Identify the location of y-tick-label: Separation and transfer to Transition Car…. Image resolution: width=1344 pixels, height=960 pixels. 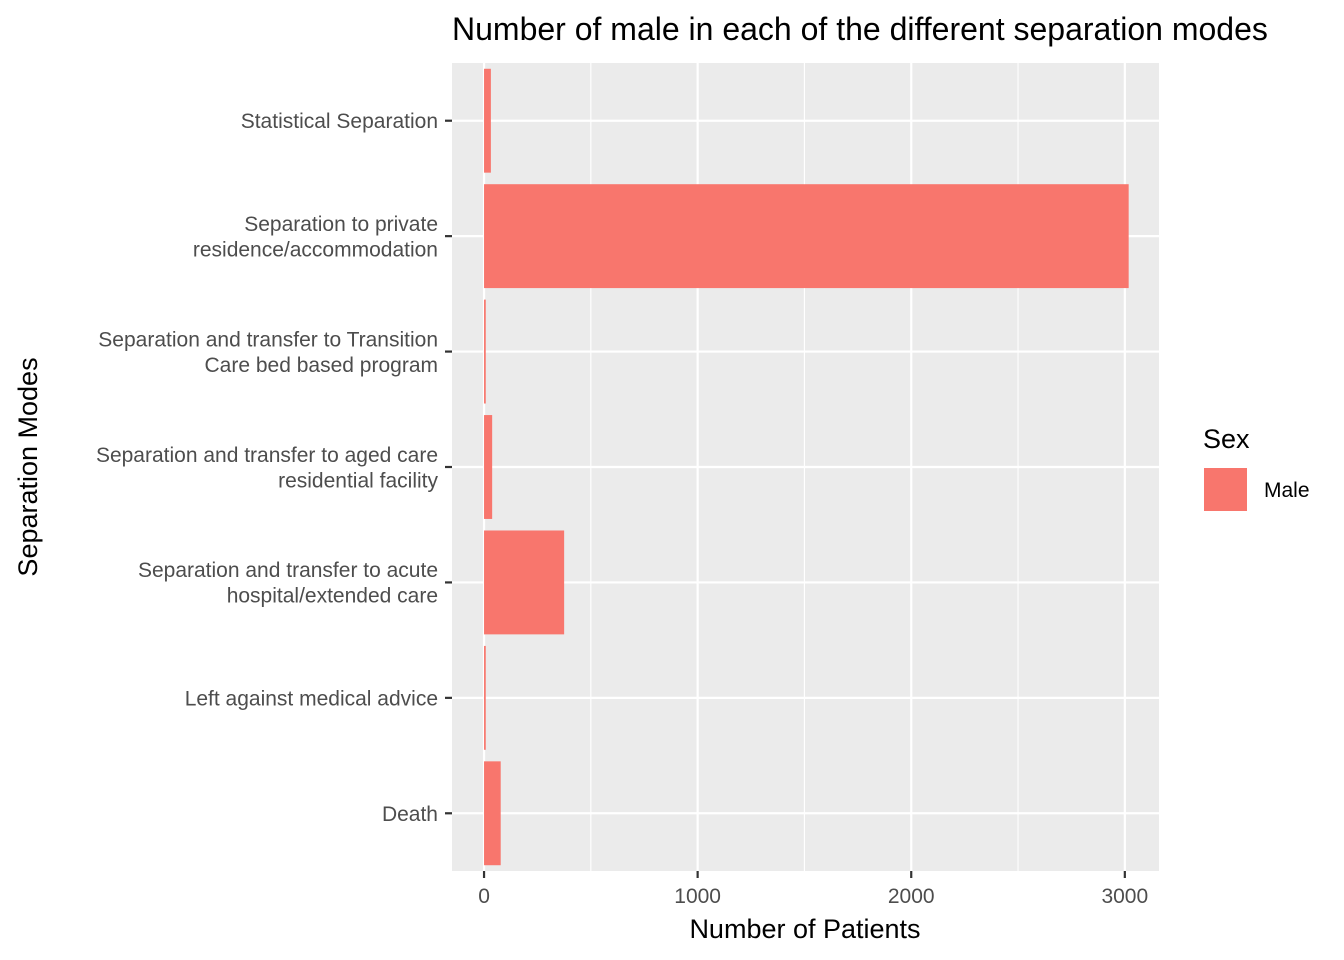
(268, 352).